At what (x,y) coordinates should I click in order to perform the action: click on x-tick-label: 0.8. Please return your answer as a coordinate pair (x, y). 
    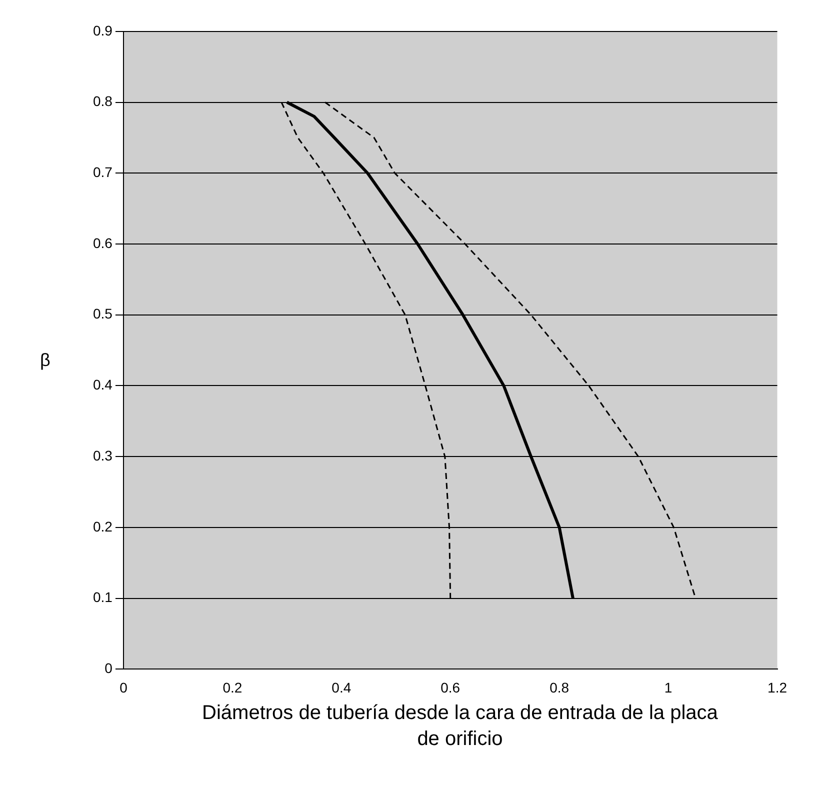
    Looking at the image, I should click on (560, 687).